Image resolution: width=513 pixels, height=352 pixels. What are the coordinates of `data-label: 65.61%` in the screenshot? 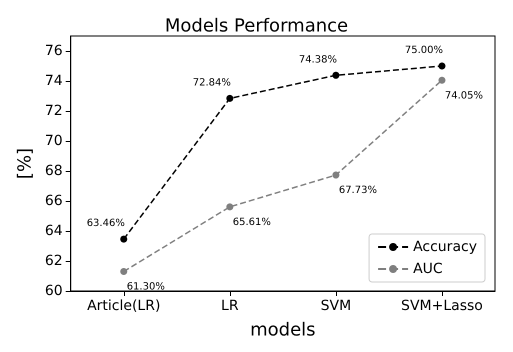 It's located at (251, 222).